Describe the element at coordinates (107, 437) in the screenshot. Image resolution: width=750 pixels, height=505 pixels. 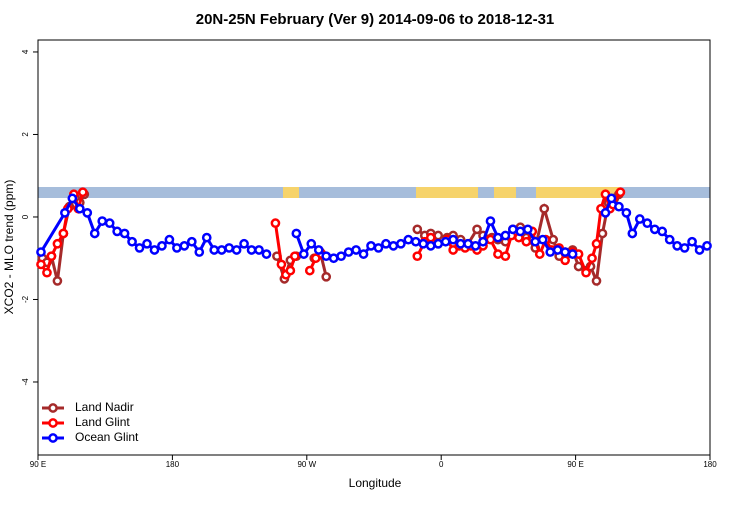
I see `legend-label: Ocean Glint` at that location.